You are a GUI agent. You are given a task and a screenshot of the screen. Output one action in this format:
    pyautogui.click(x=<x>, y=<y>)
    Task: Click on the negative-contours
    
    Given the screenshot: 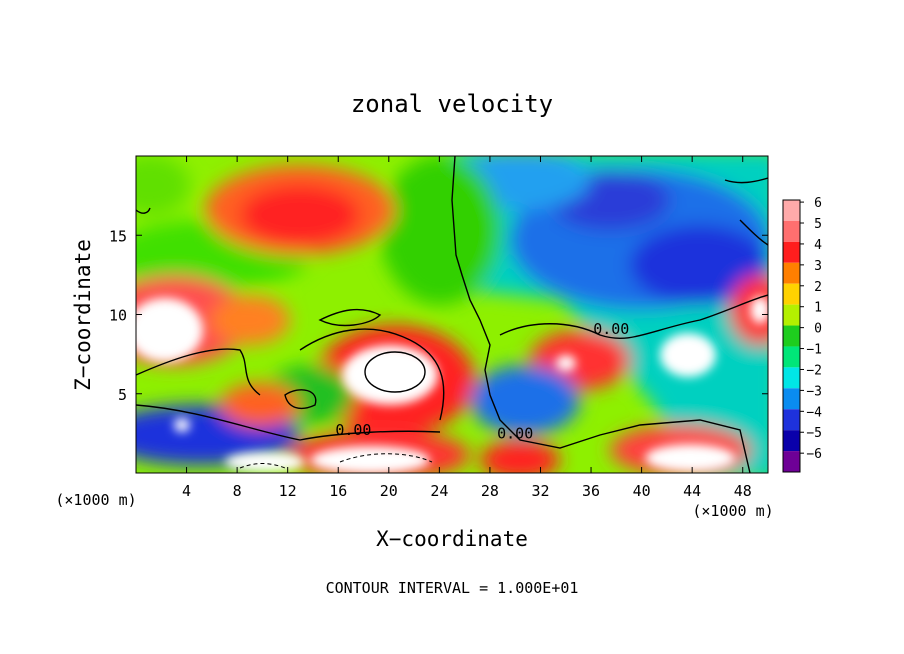 What is the action you would take?
    pyautogui.click(x=336, y=461)
    